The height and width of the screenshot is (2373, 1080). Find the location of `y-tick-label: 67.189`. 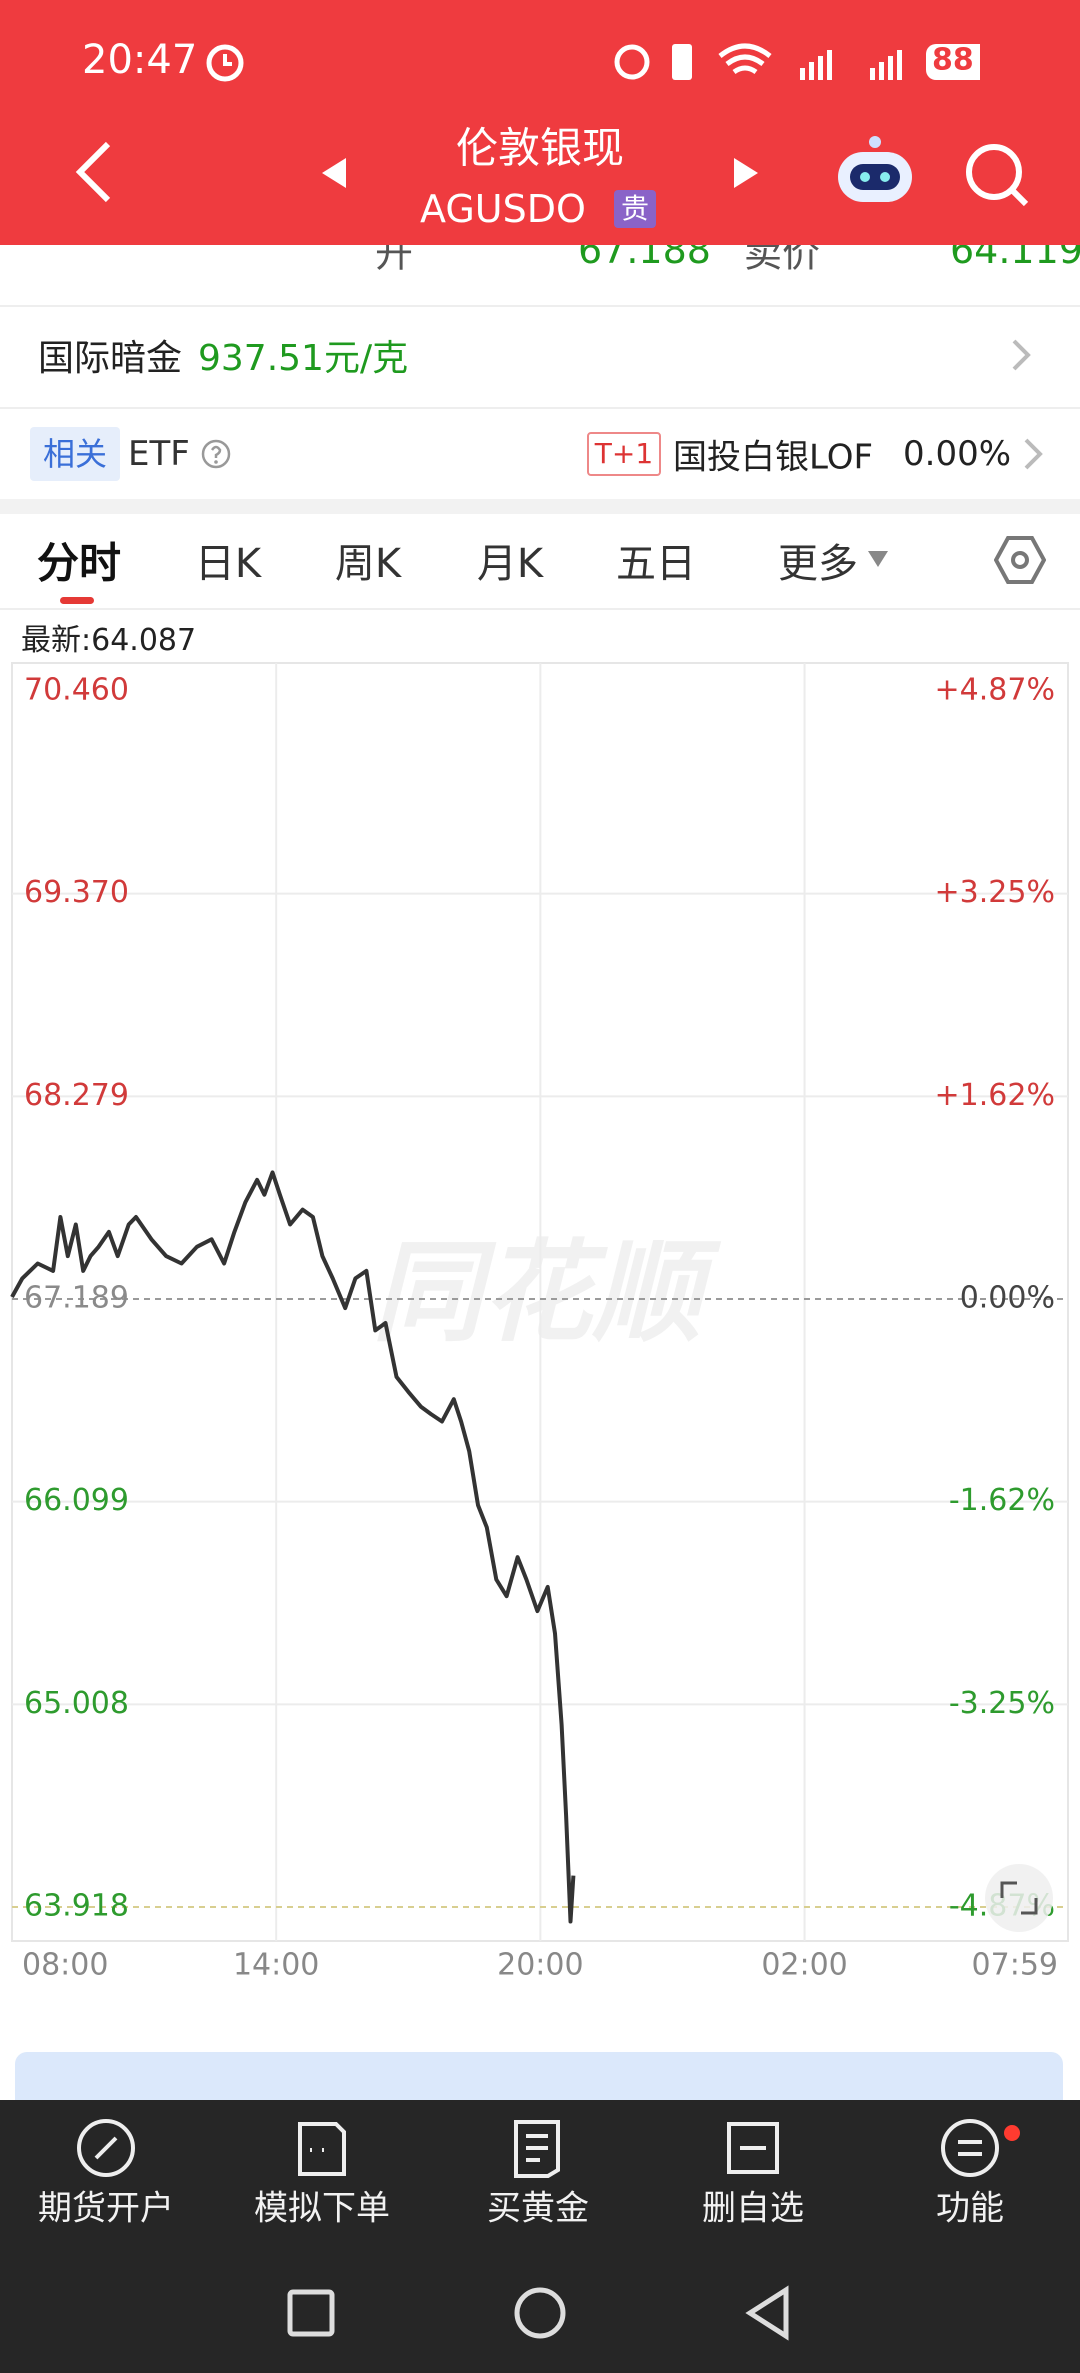

y-tick-label: 67.189 is located at coordinates (76, 1298).